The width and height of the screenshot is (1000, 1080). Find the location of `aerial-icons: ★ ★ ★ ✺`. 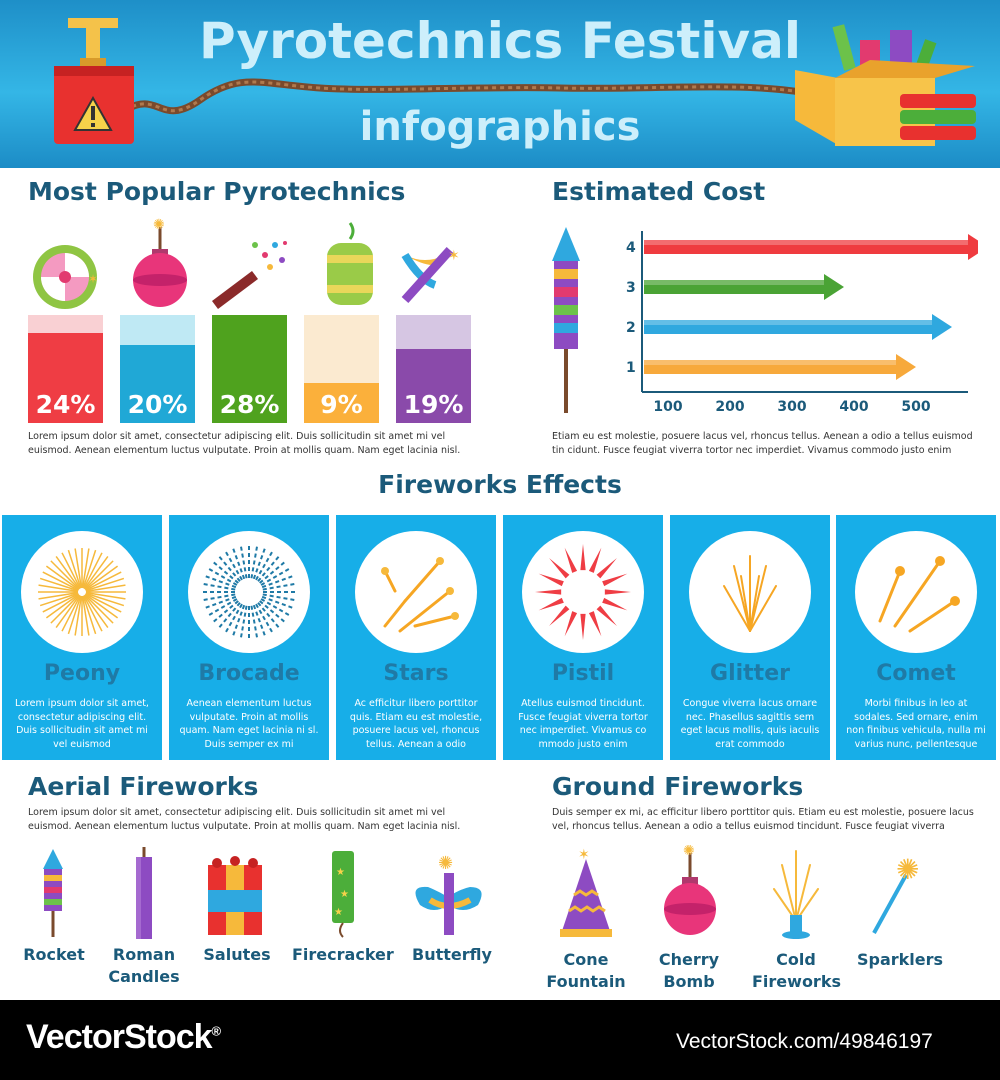

aerial-icons: ★ ★ ★ ✺ is located at coordinates (262, 893).